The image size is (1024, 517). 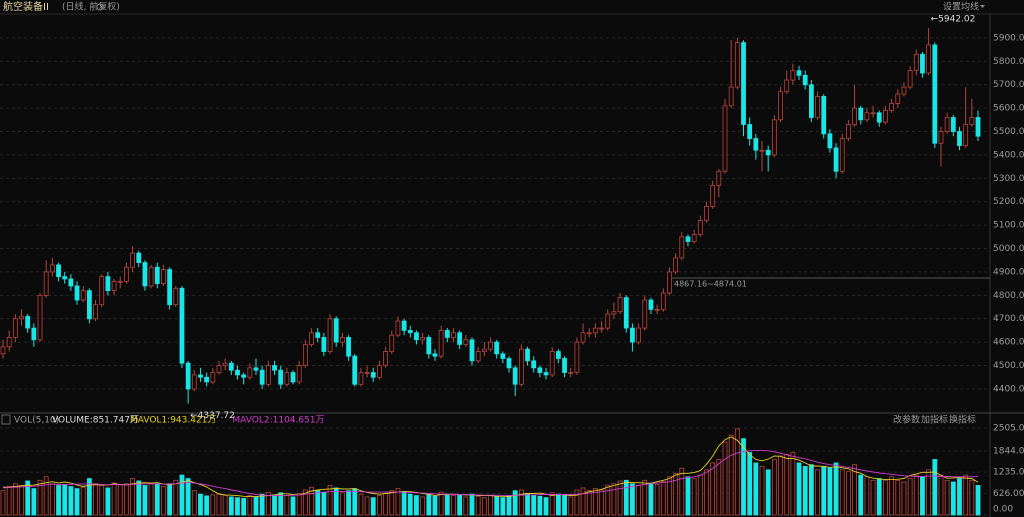 What do you see at coordinates (6, 419) in the screenshot?
I see `help-icon` at bounding box center [6, 419].